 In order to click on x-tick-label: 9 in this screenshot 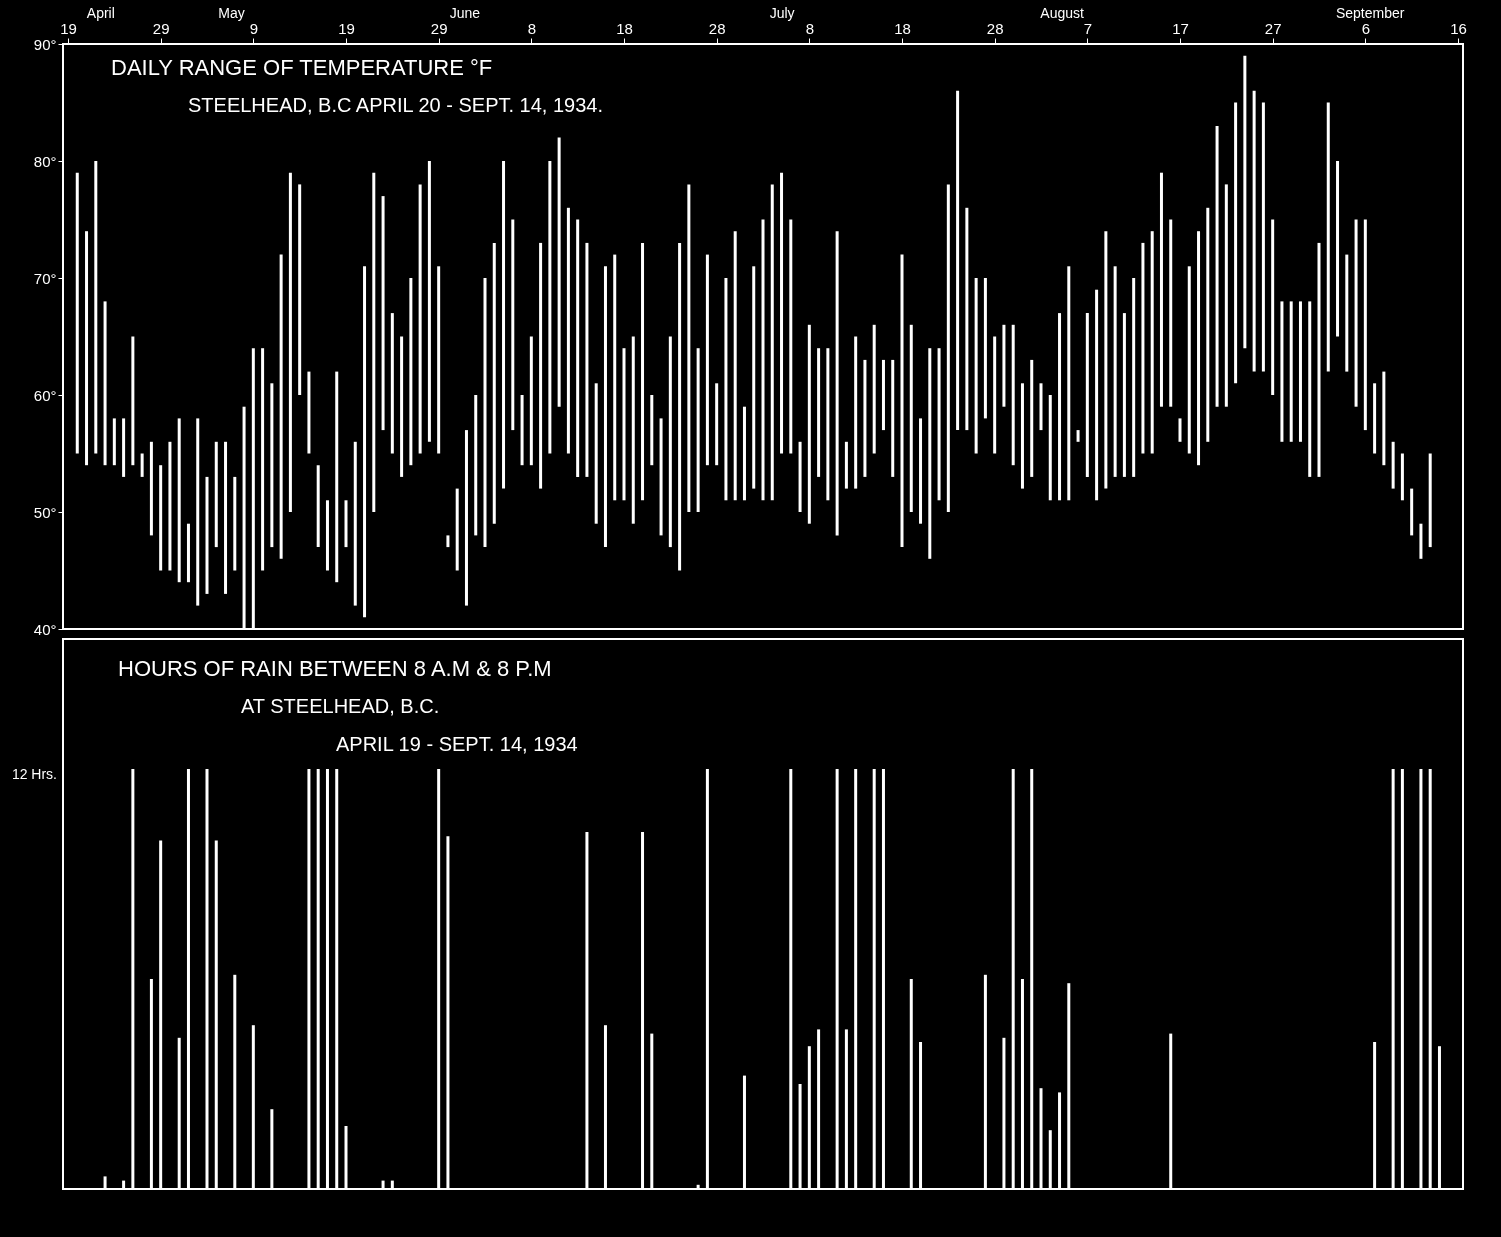, I will do `click(254, 28)`.